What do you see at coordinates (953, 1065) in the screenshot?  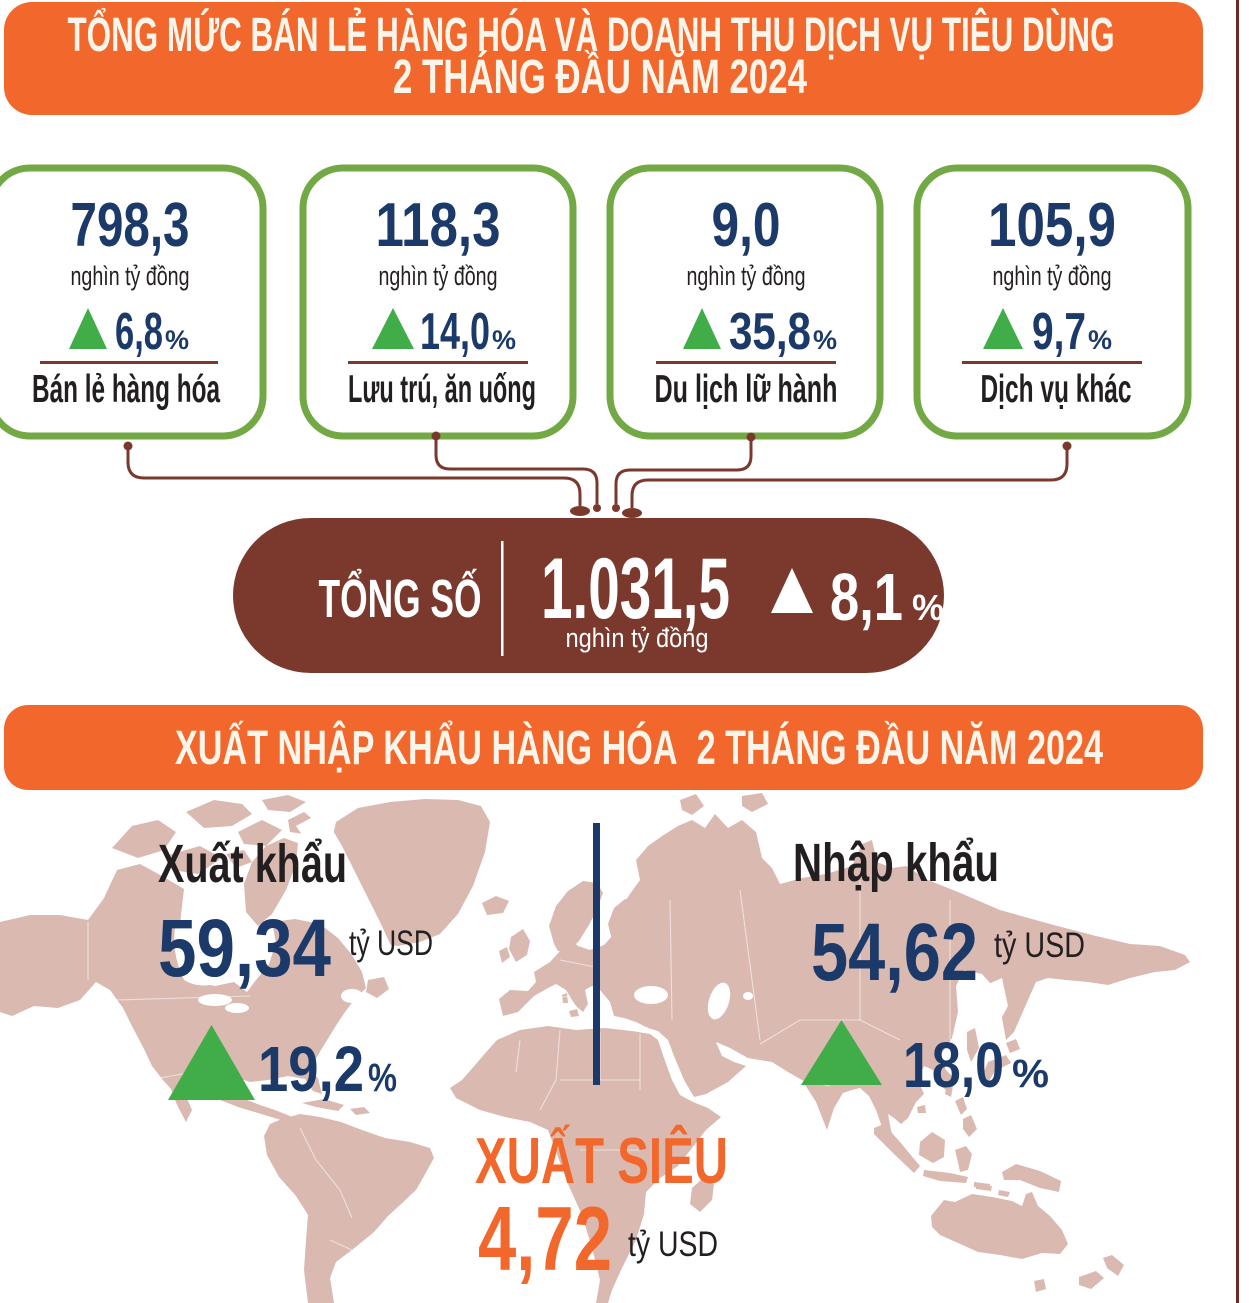 I see `svg-text: 18,0` at bounding box center [953, 1065].